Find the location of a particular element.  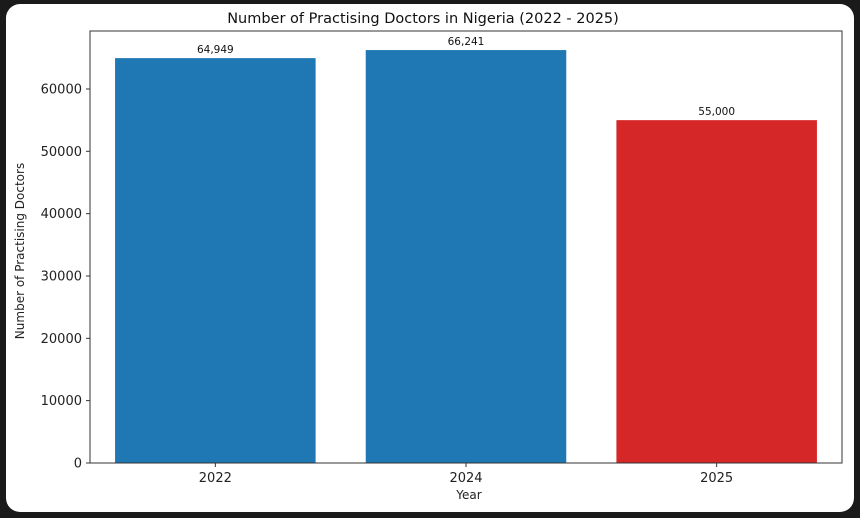

y-tick-label-50000: 50000 is located at coordinates (61, 152).